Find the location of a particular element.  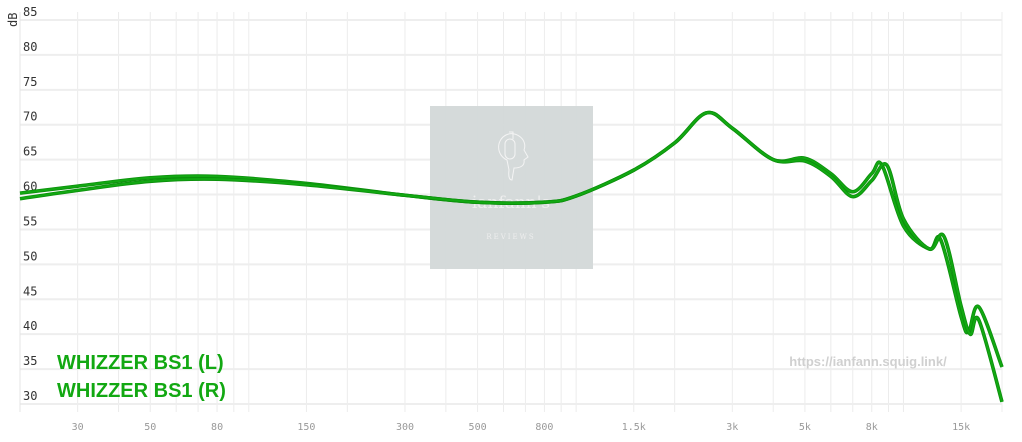

y-tick-label: 85 is located at coordinates (30, 12).